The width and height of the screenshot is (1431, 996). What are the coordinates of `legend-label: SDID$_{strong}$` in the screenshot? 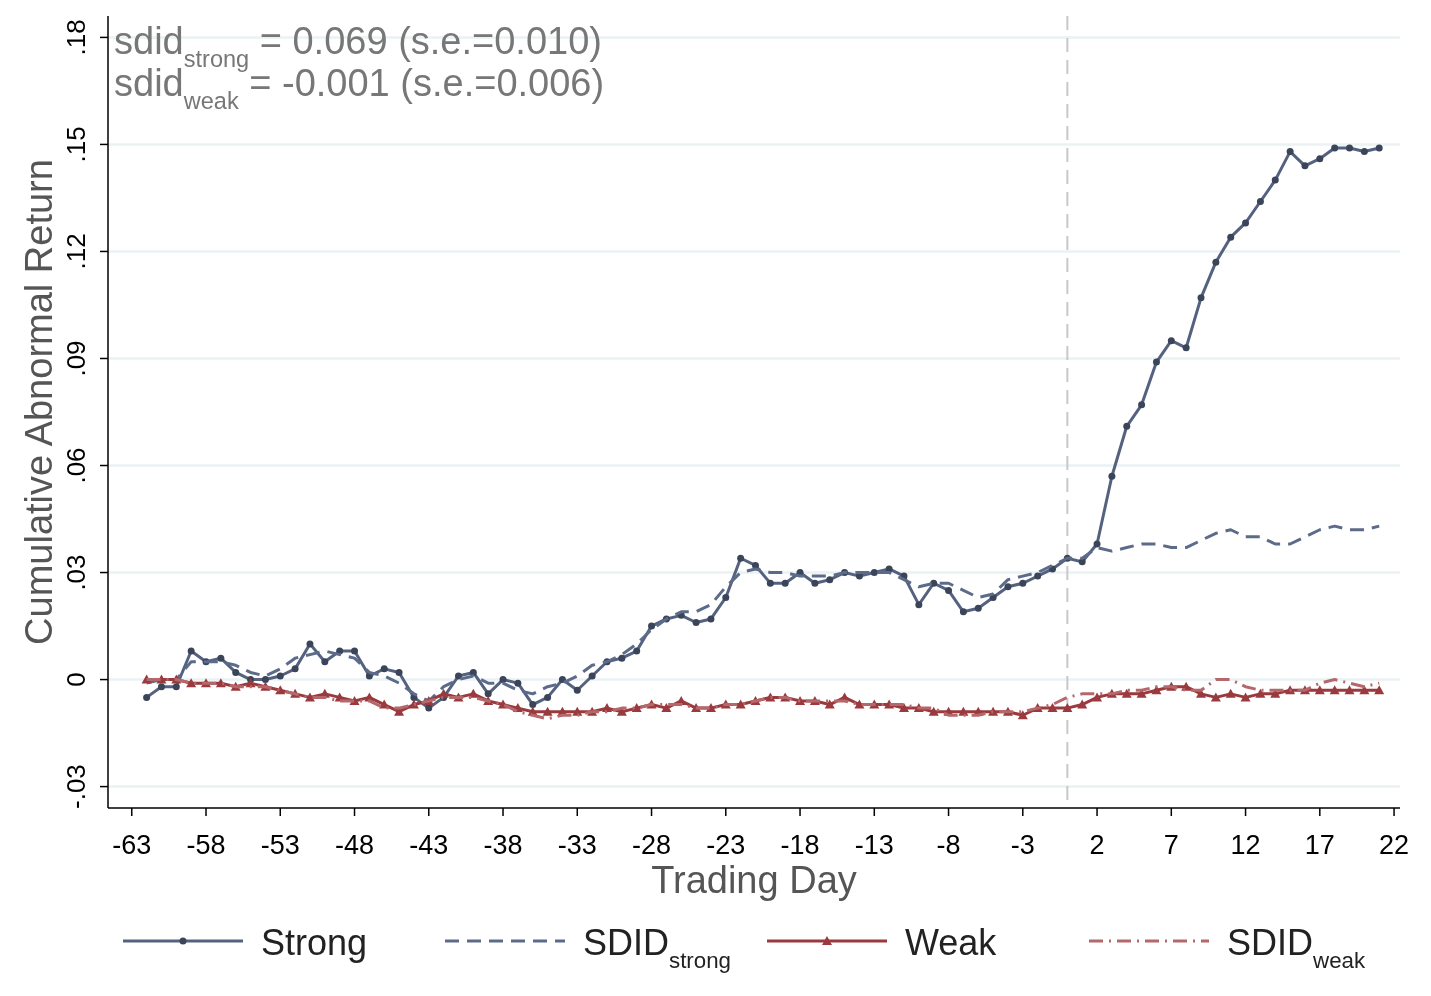 It's located at (657, 947).